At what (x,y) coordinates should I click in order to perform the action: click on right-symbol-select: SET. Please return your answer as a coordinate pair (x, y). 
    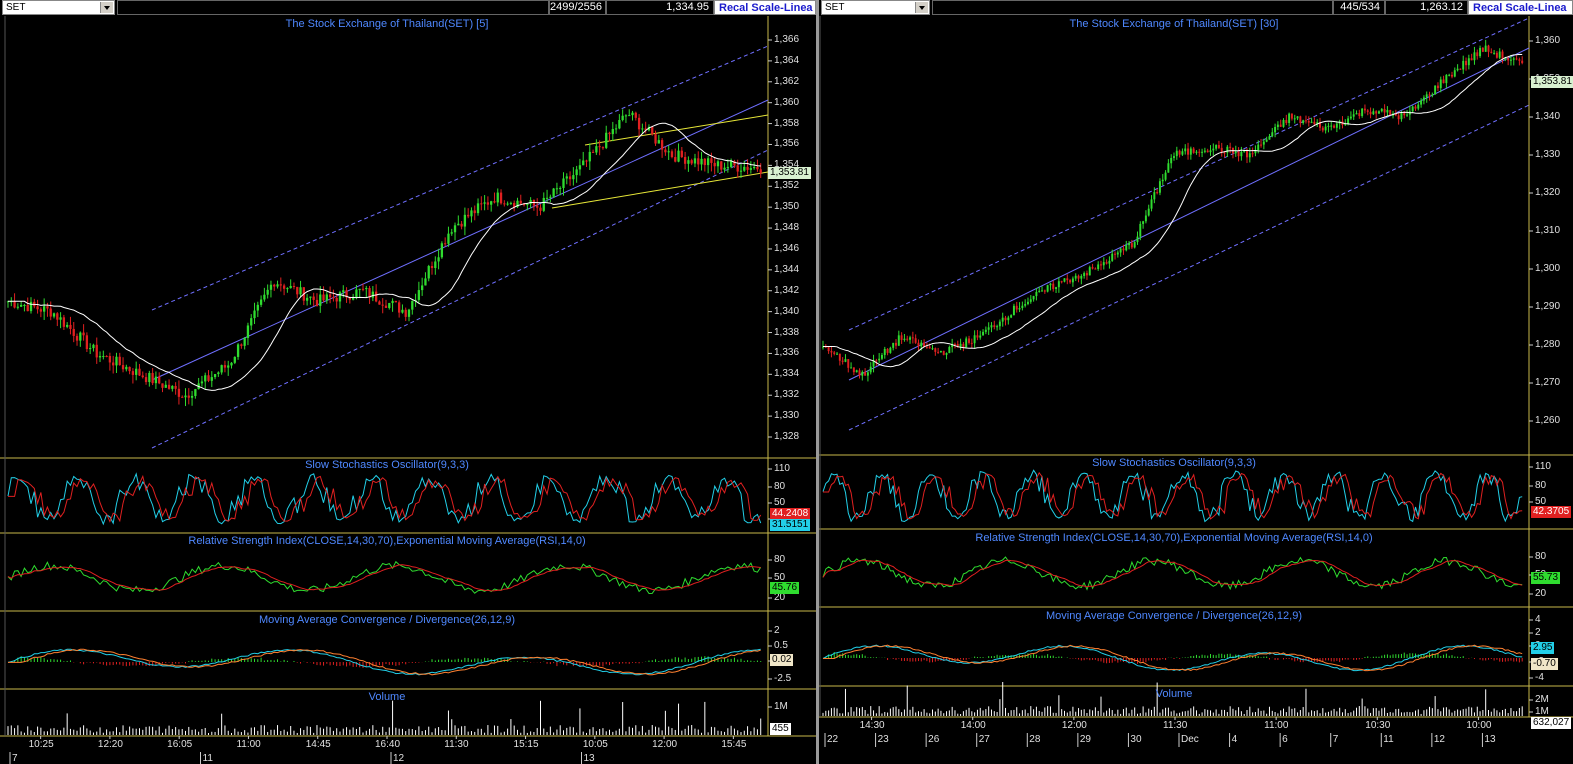
    Looking at the image, I should click on (875, 7).